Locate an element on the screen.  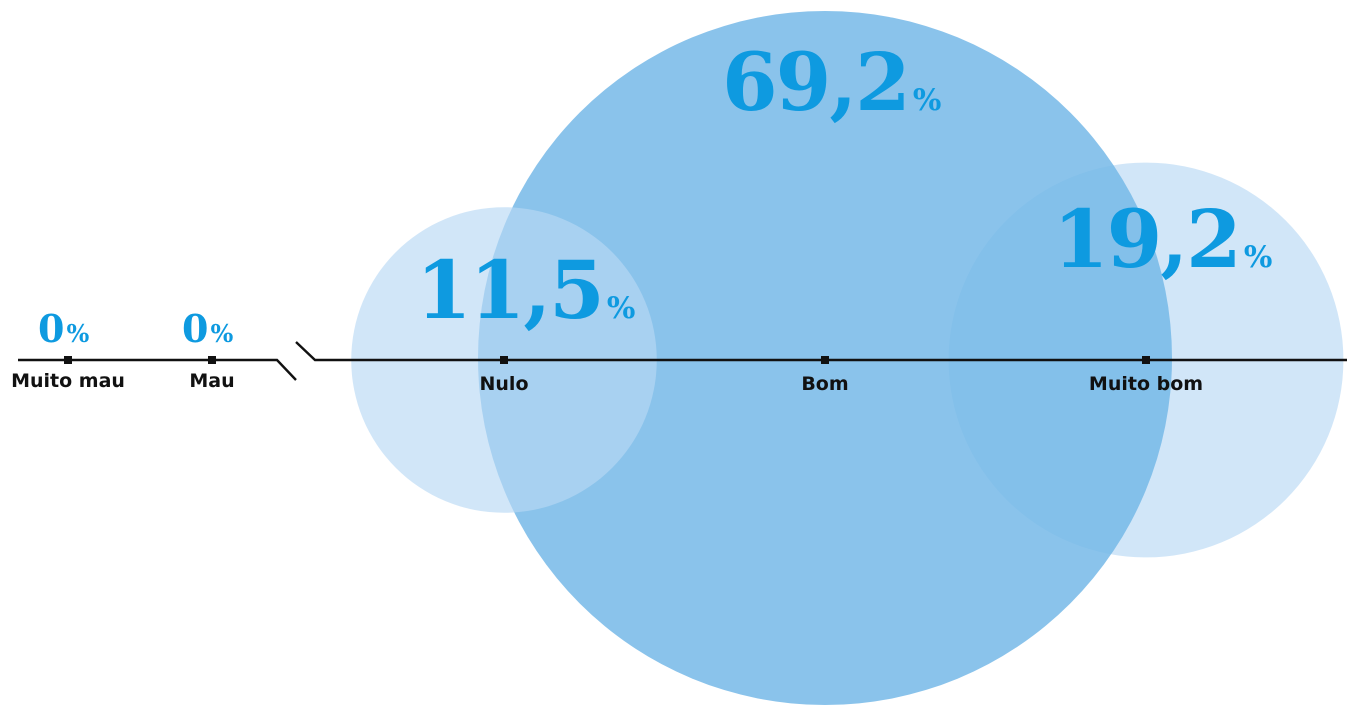
category-label-muito-bom: Muito bom is located at coordinates (1146, 384).